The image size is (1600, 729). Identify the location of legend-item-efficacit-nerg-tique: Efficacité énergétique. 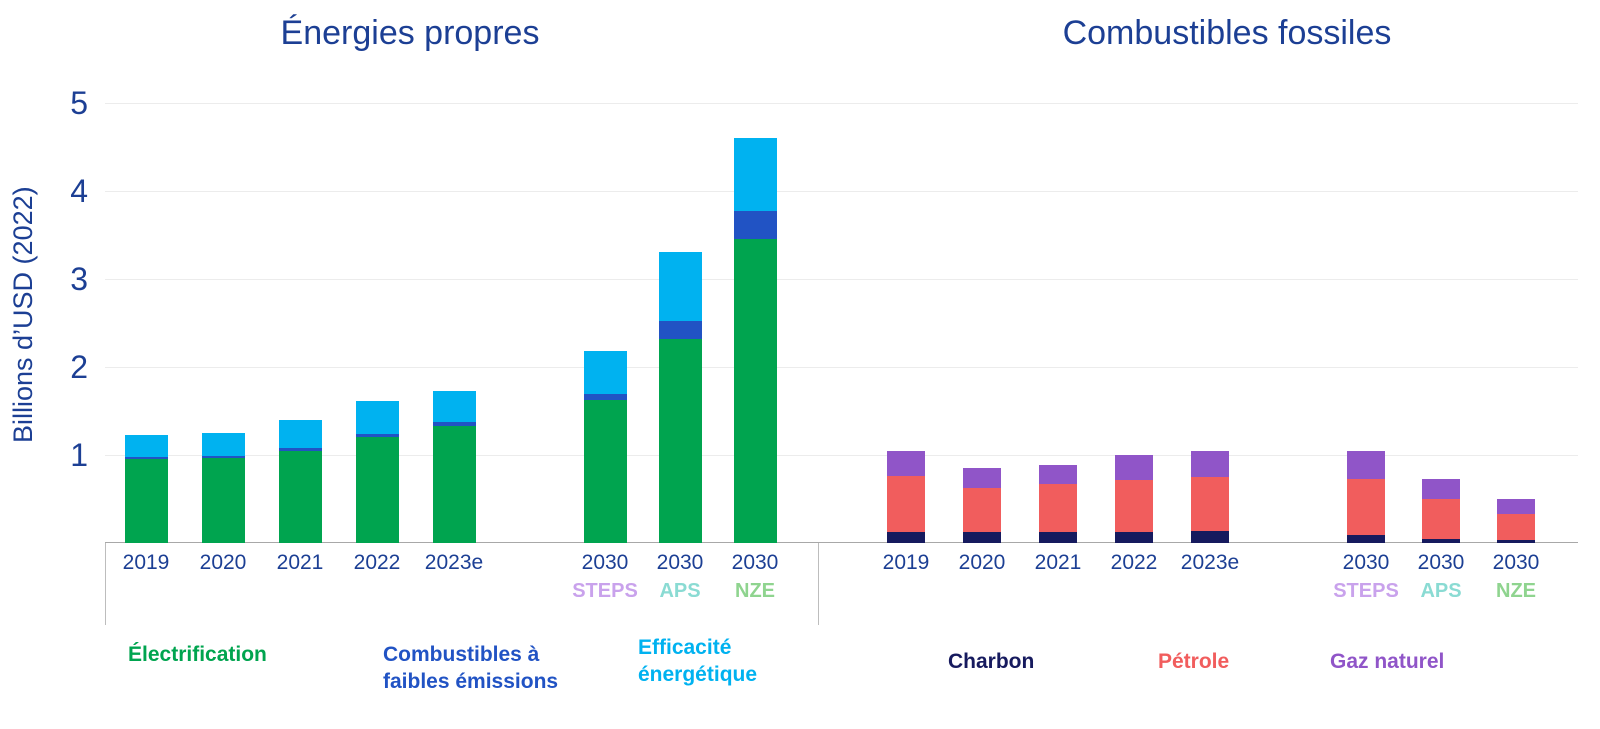
(698, 661).